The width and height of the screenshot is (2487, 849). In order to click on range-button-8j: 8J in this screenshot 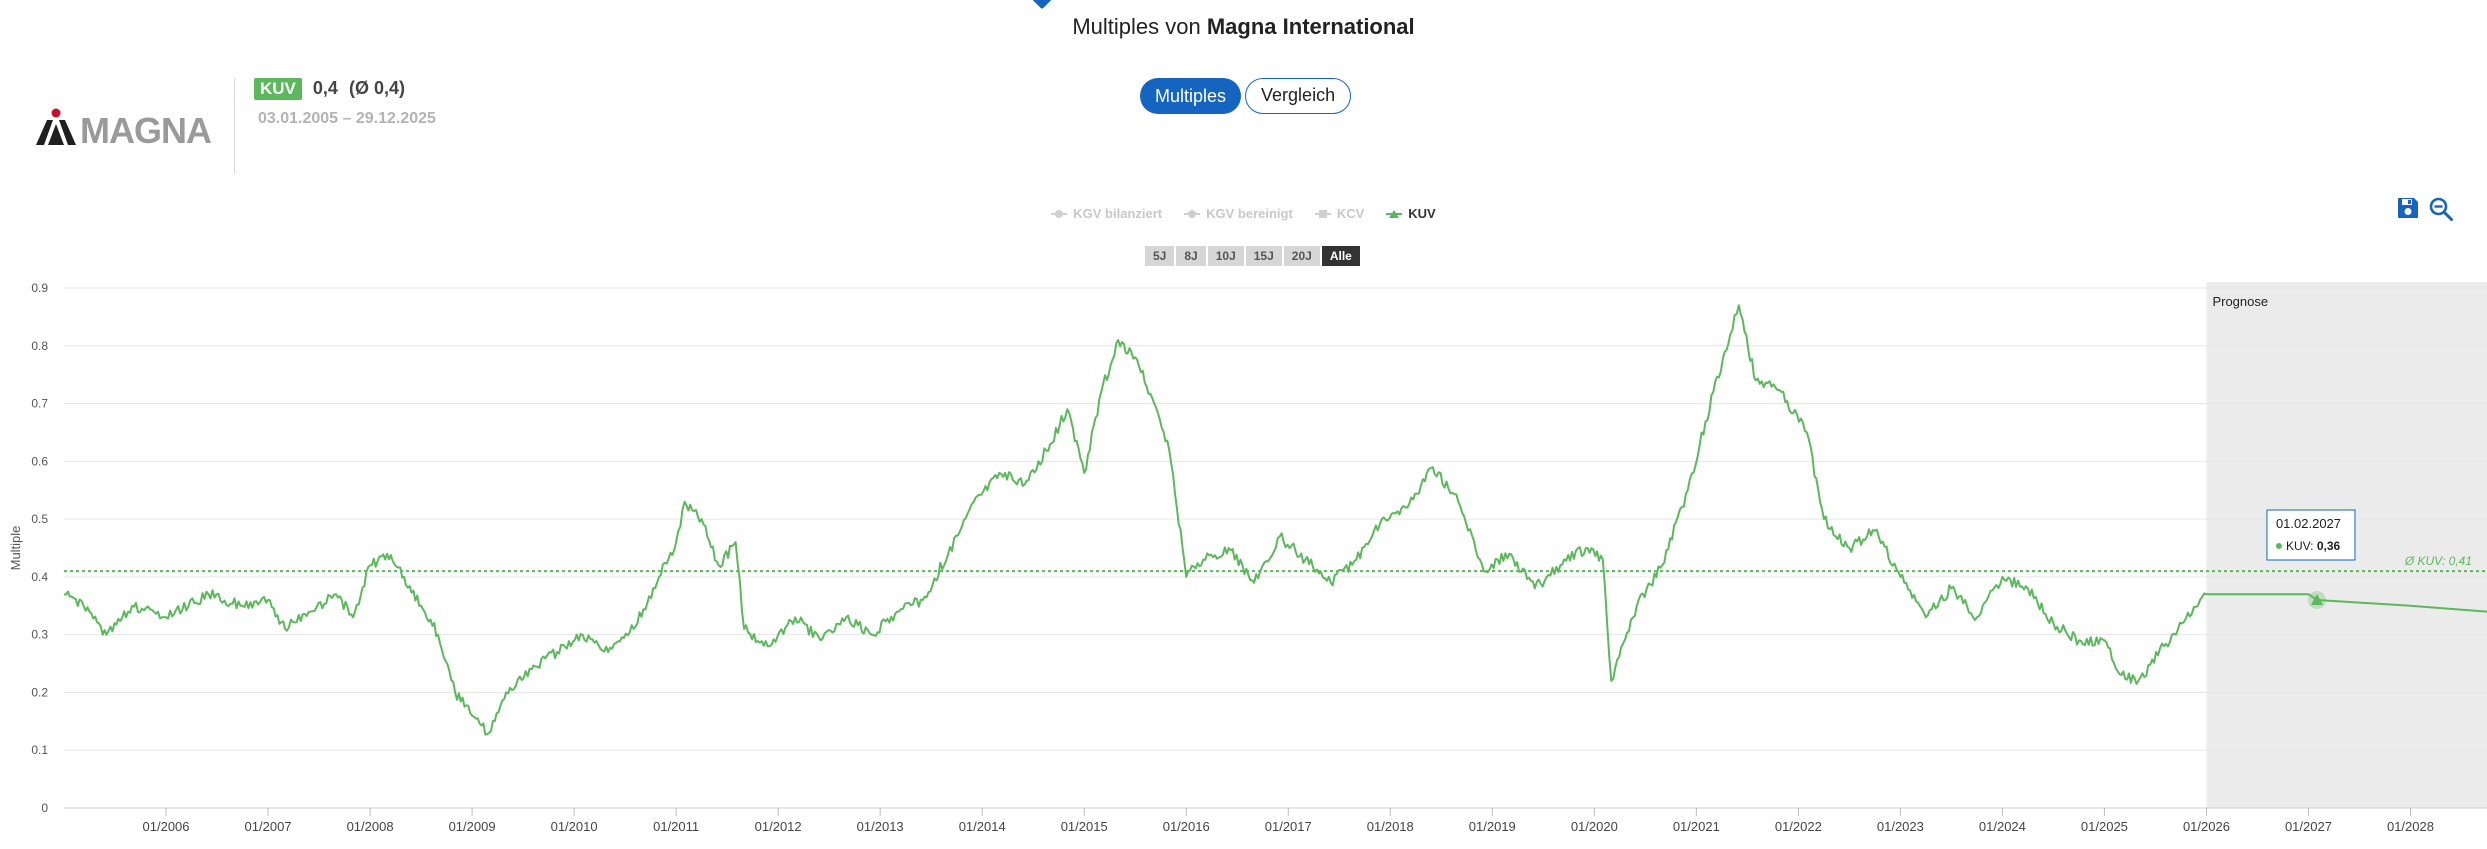, I will do `click(1191, 256)`.